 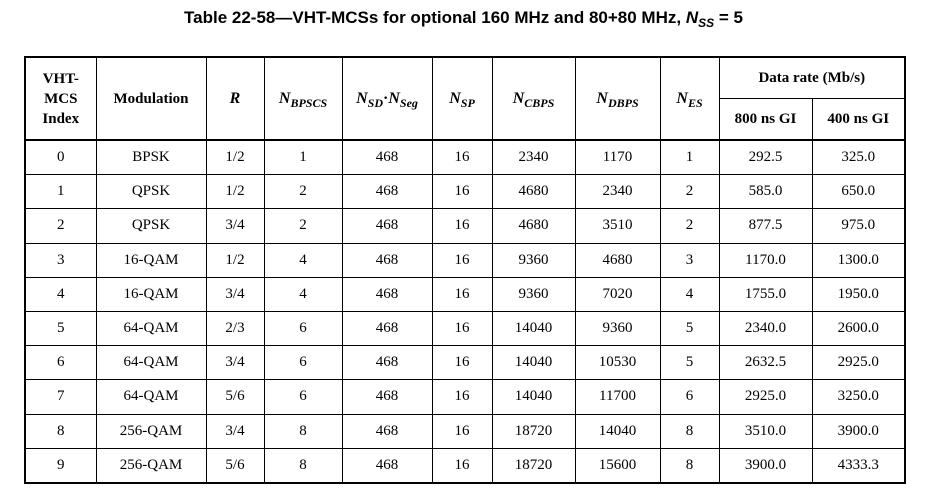 What do you see at coordinates (465, 260) in the screenshot?
I see `table-row: 3 16-QAM 1/2 4 468 16 9360 4680 3 1170.0 1300.0` at bounding box center [465, 260].